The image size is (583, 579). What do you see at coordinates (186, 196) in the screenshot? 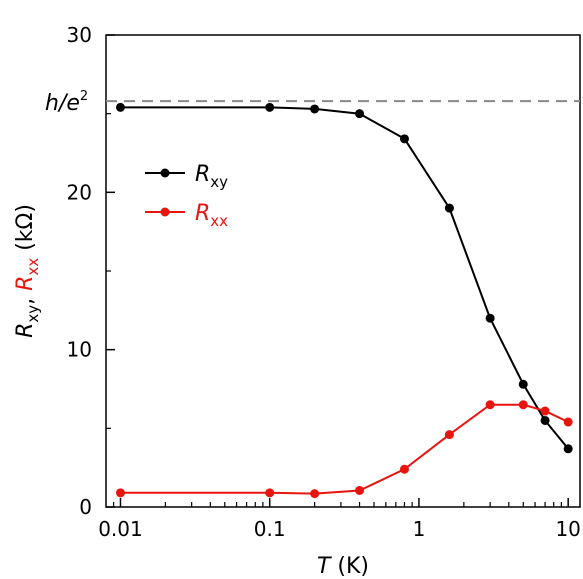
I see `legend: Rxy Rxx` at bounding box center [186, 196].